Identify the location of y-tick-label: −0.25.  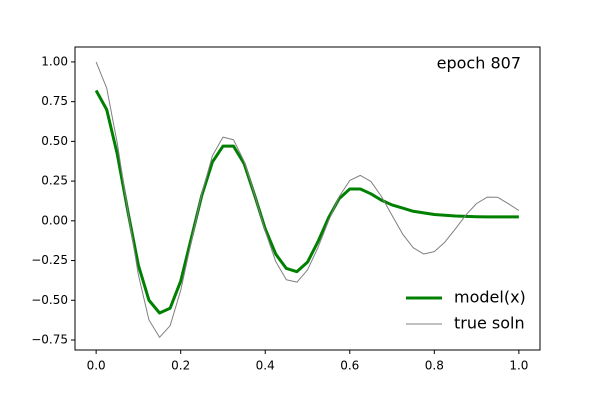
(49, 260).